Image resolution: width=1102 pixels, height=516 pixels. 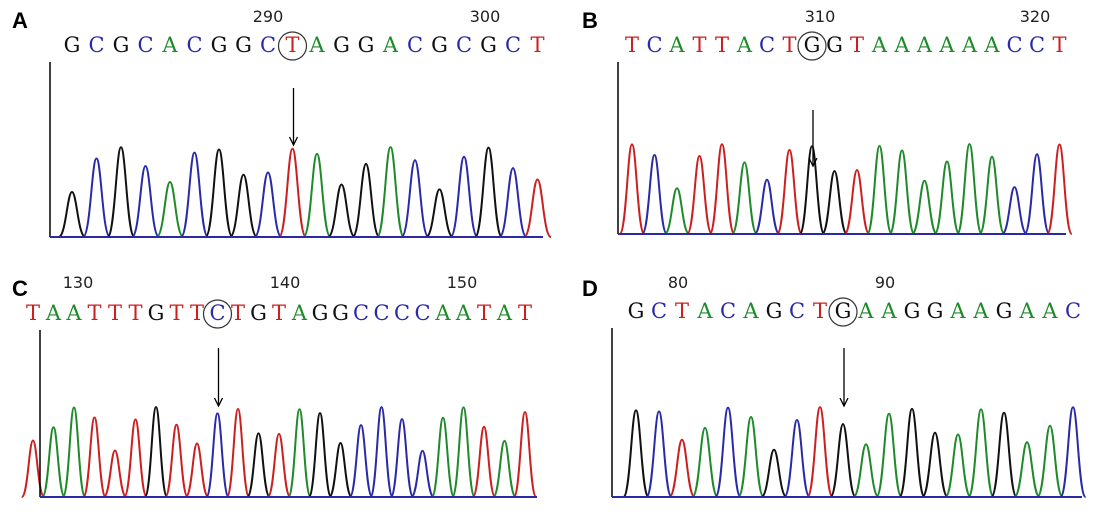 I want to click on panel-label: C, so click(x=20, y=288).